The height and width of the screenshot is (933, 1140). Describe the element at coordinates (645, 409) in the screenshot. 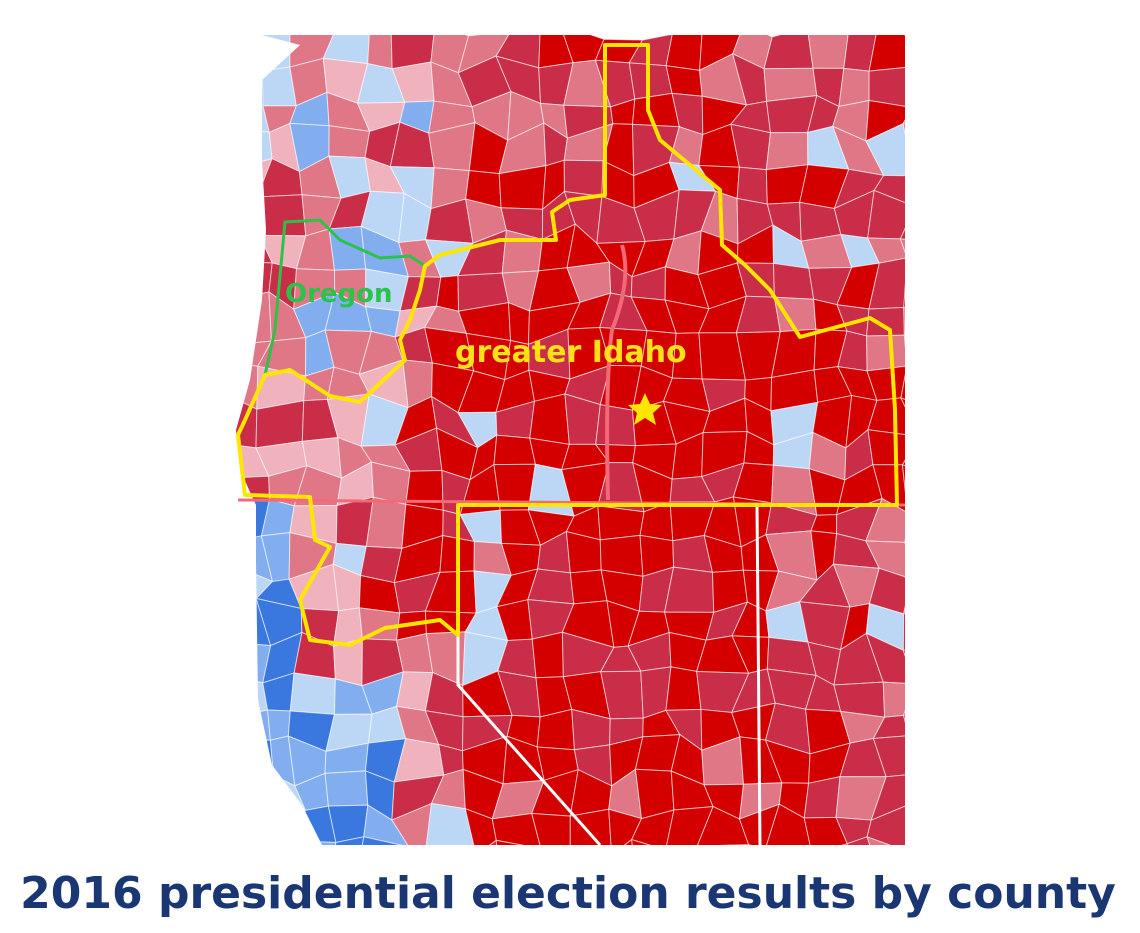

I see `star-marker` at that location.